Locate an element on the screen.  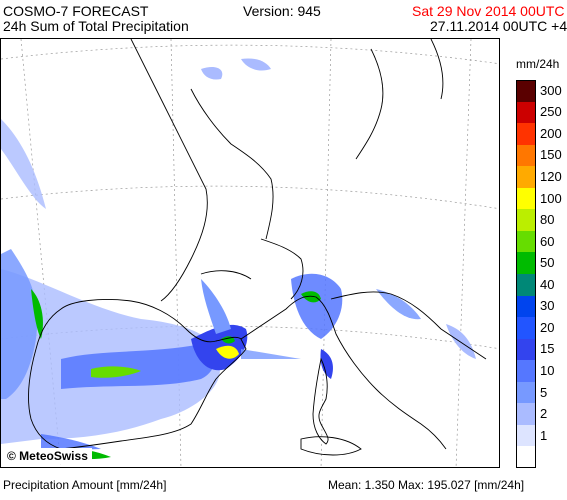
legend-entry: 50 is located at coordinates (540, 263).